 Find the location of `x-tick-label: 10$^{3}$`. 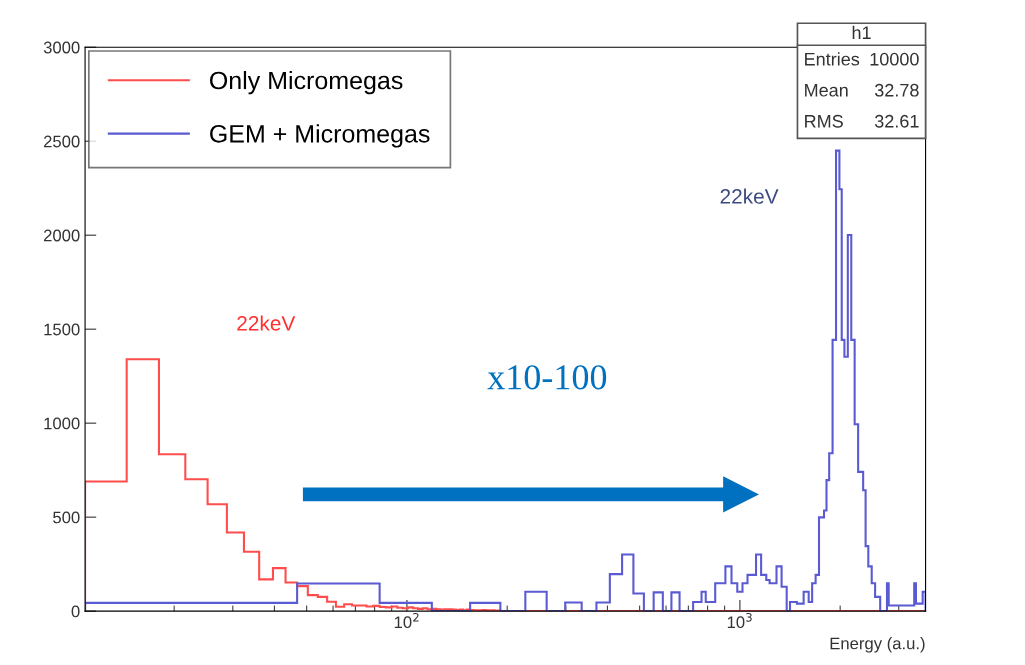

x-tick-label: 10$^{3}$ is located at coordinates (739, 620).